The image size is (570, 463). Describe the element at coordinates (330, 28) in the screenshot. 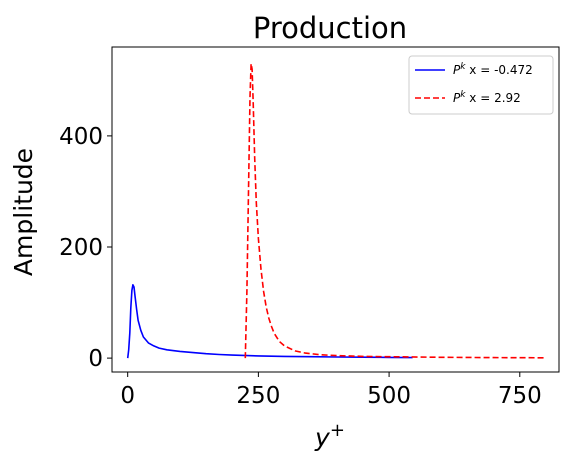

I see `chart-title: Production` at that location.